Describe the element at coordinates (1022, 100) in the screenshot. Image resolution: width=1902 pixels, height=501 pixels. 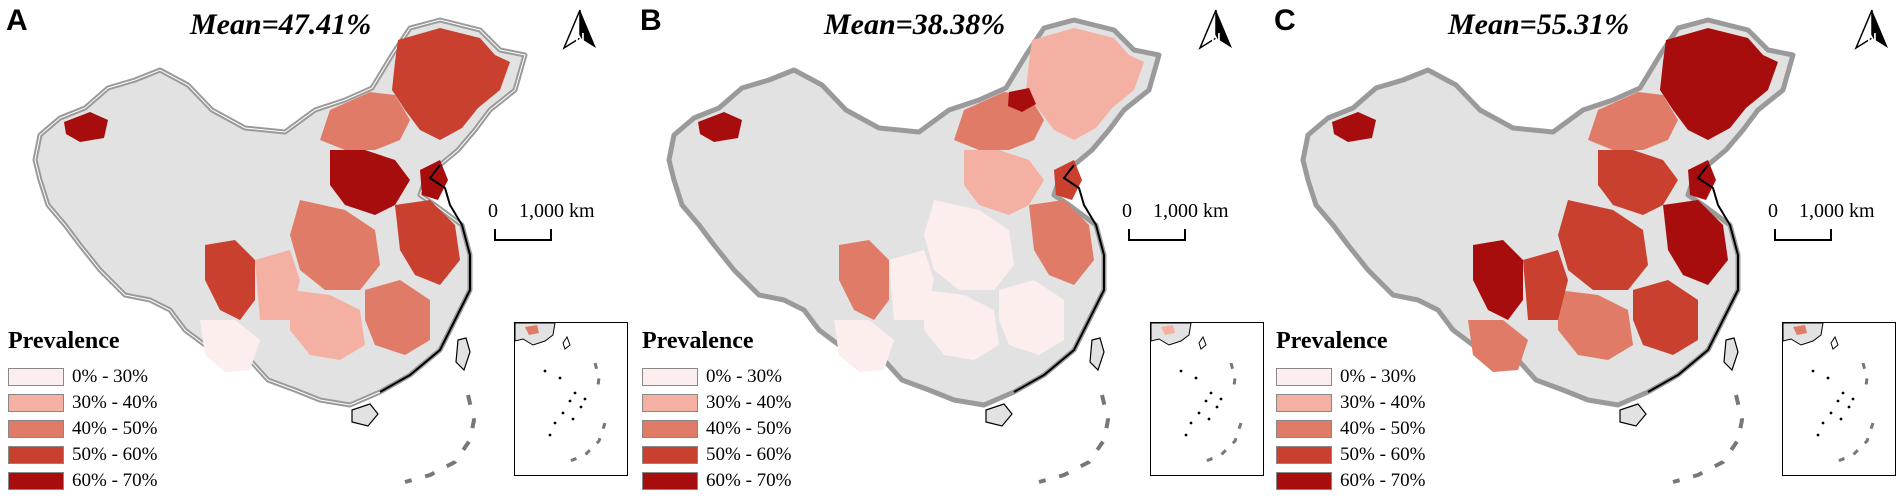
I see `region-north-city` at that location.